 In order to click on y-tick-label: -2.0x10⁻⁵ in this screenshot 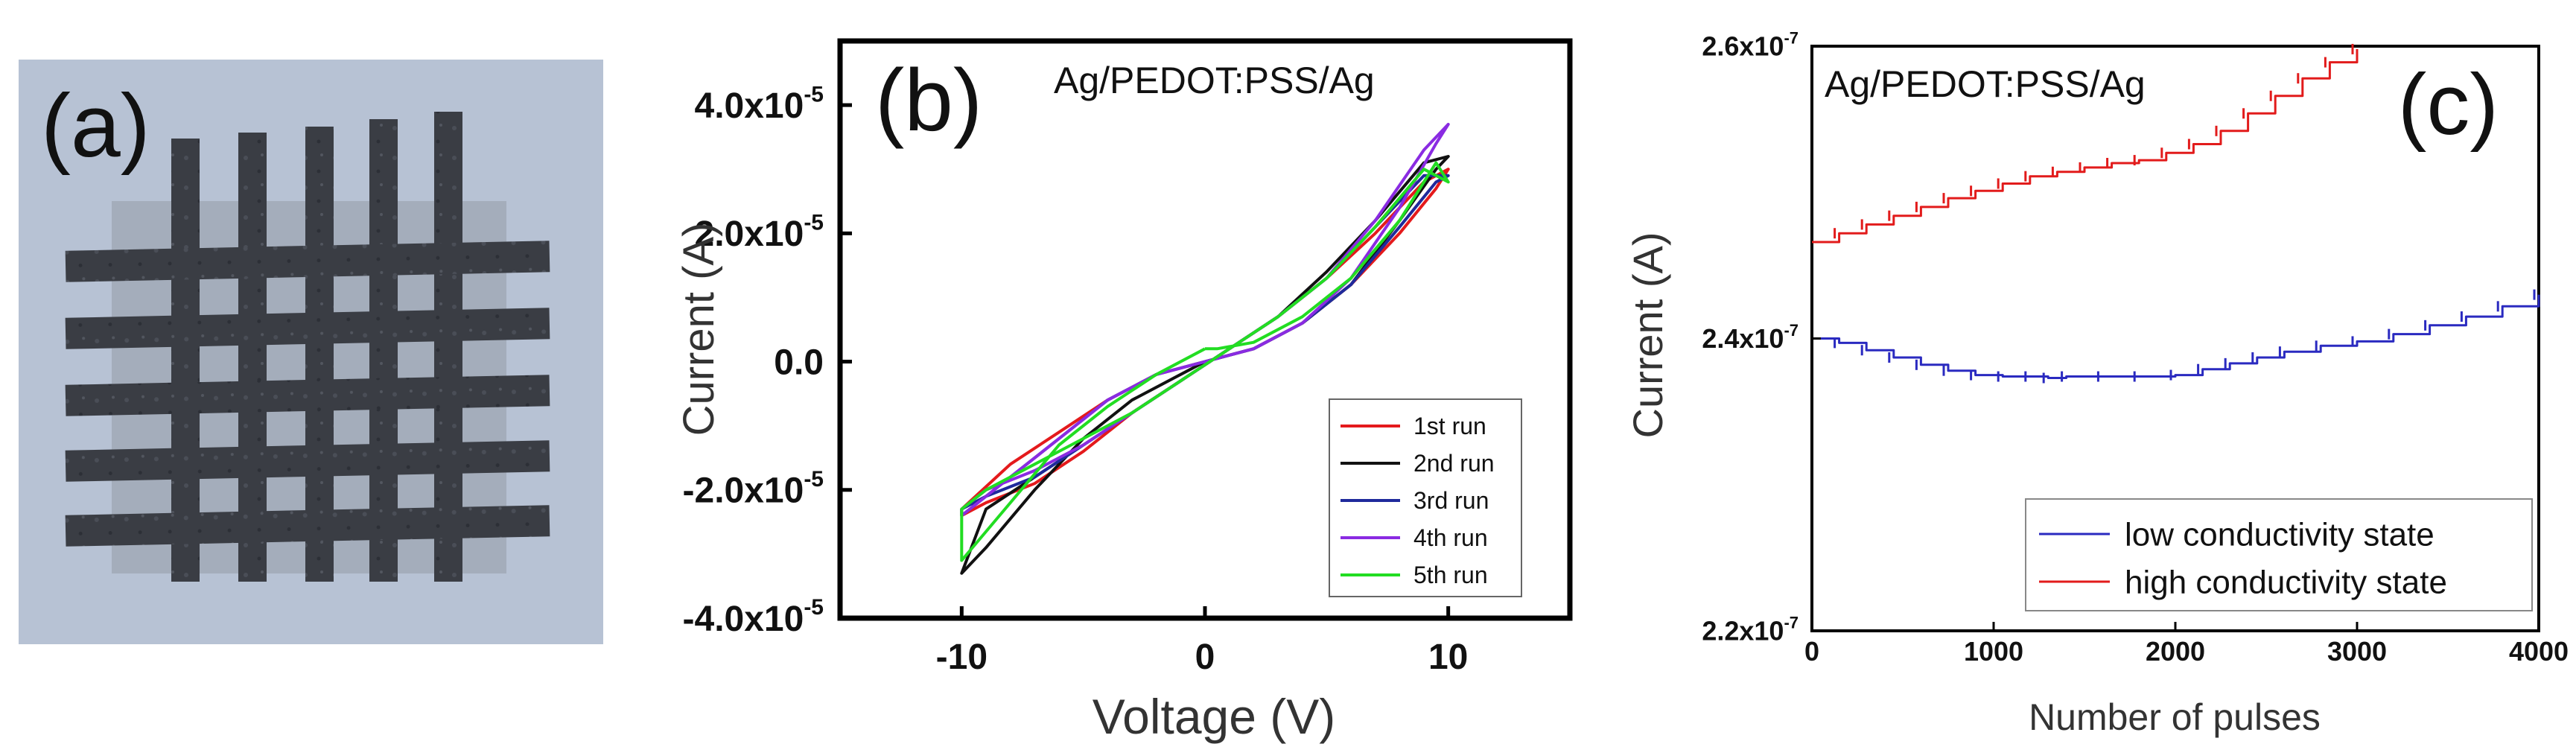, I will do `click(753, 489)`.